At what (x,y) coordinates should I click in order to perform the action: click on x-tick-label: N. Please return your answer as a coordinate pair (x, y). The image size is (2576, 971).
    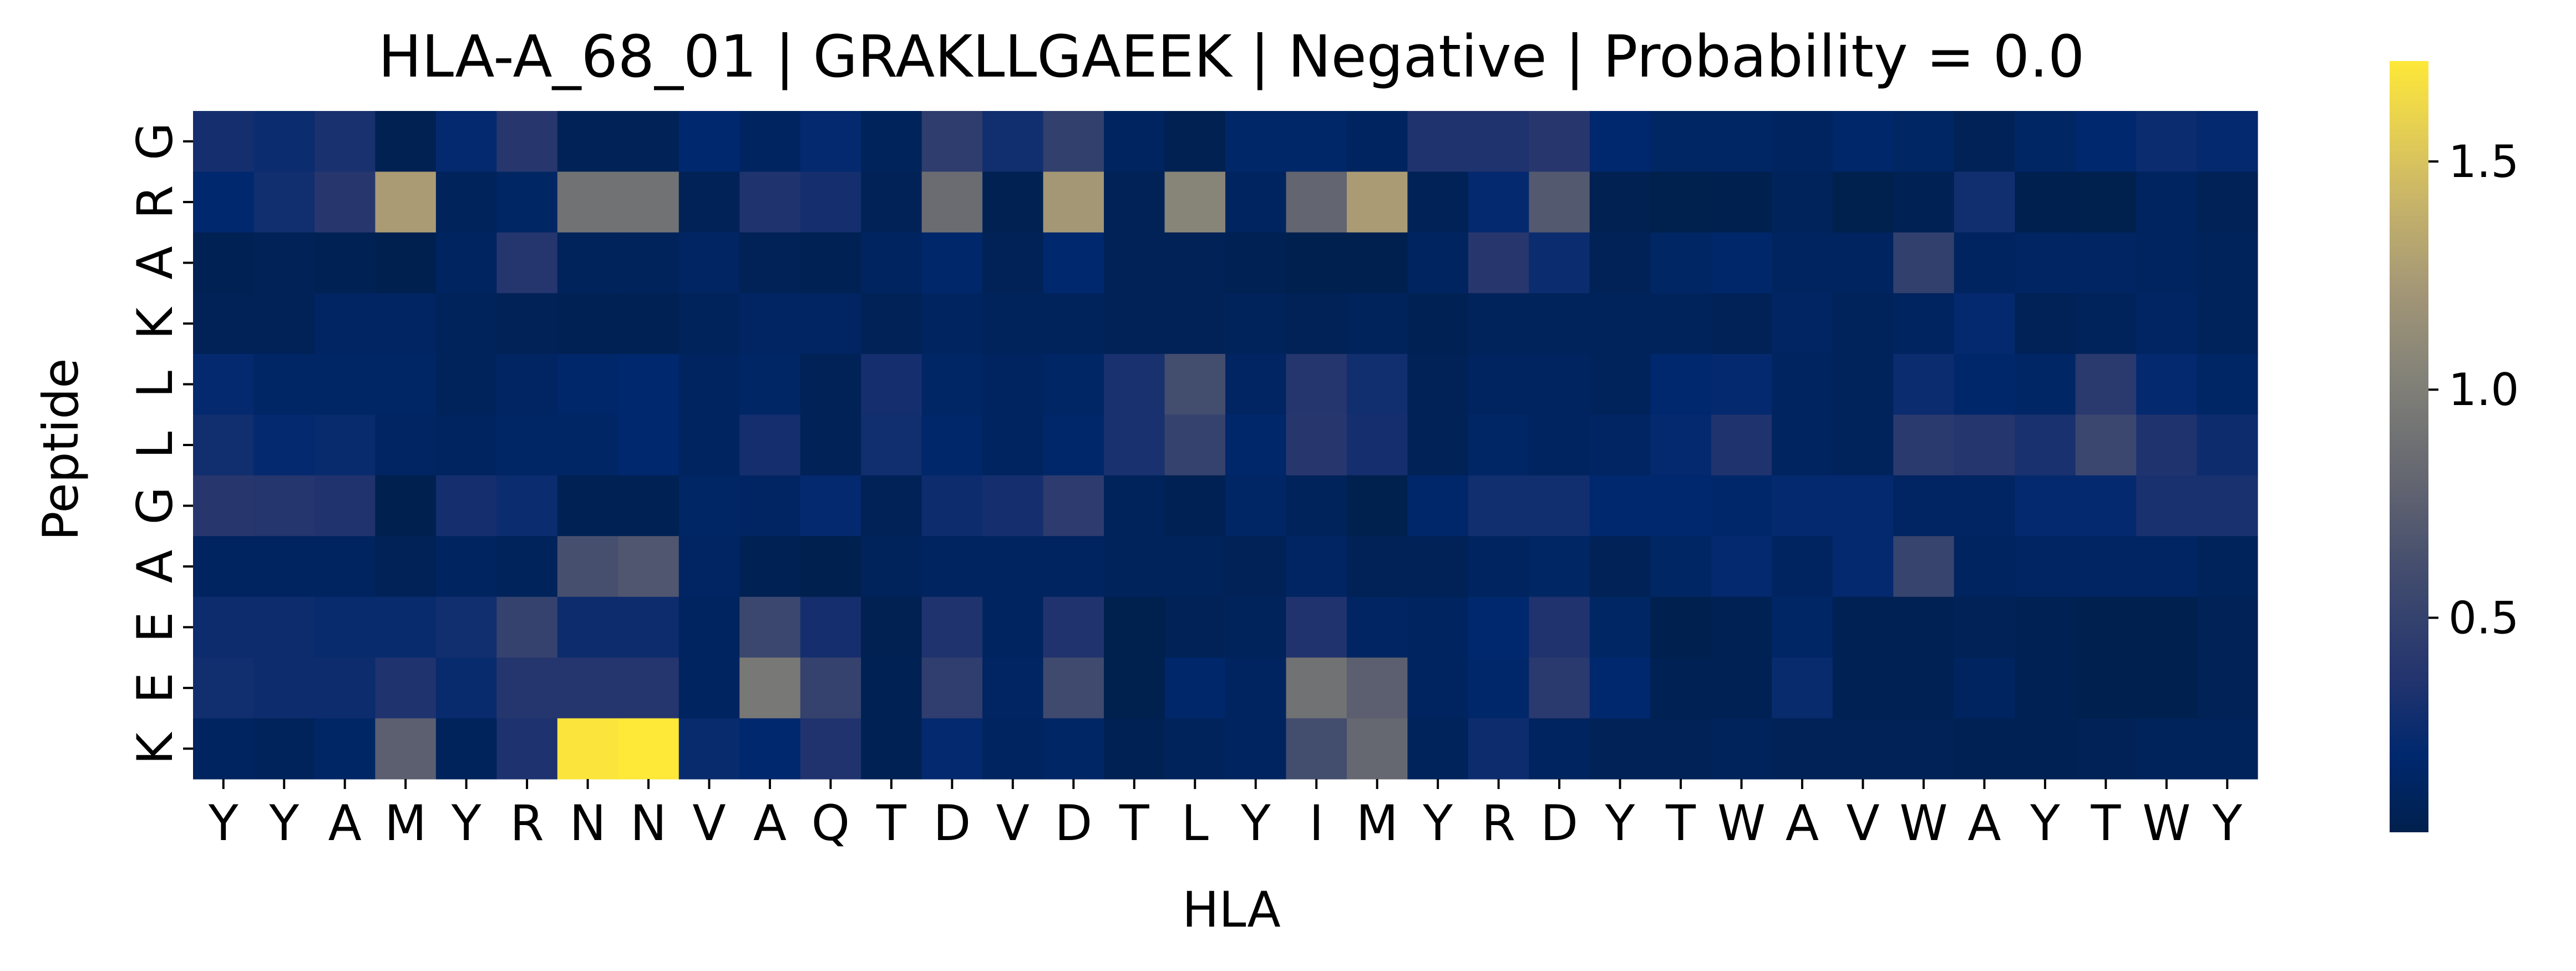
    Looking at the image, I should click on (588, 823).